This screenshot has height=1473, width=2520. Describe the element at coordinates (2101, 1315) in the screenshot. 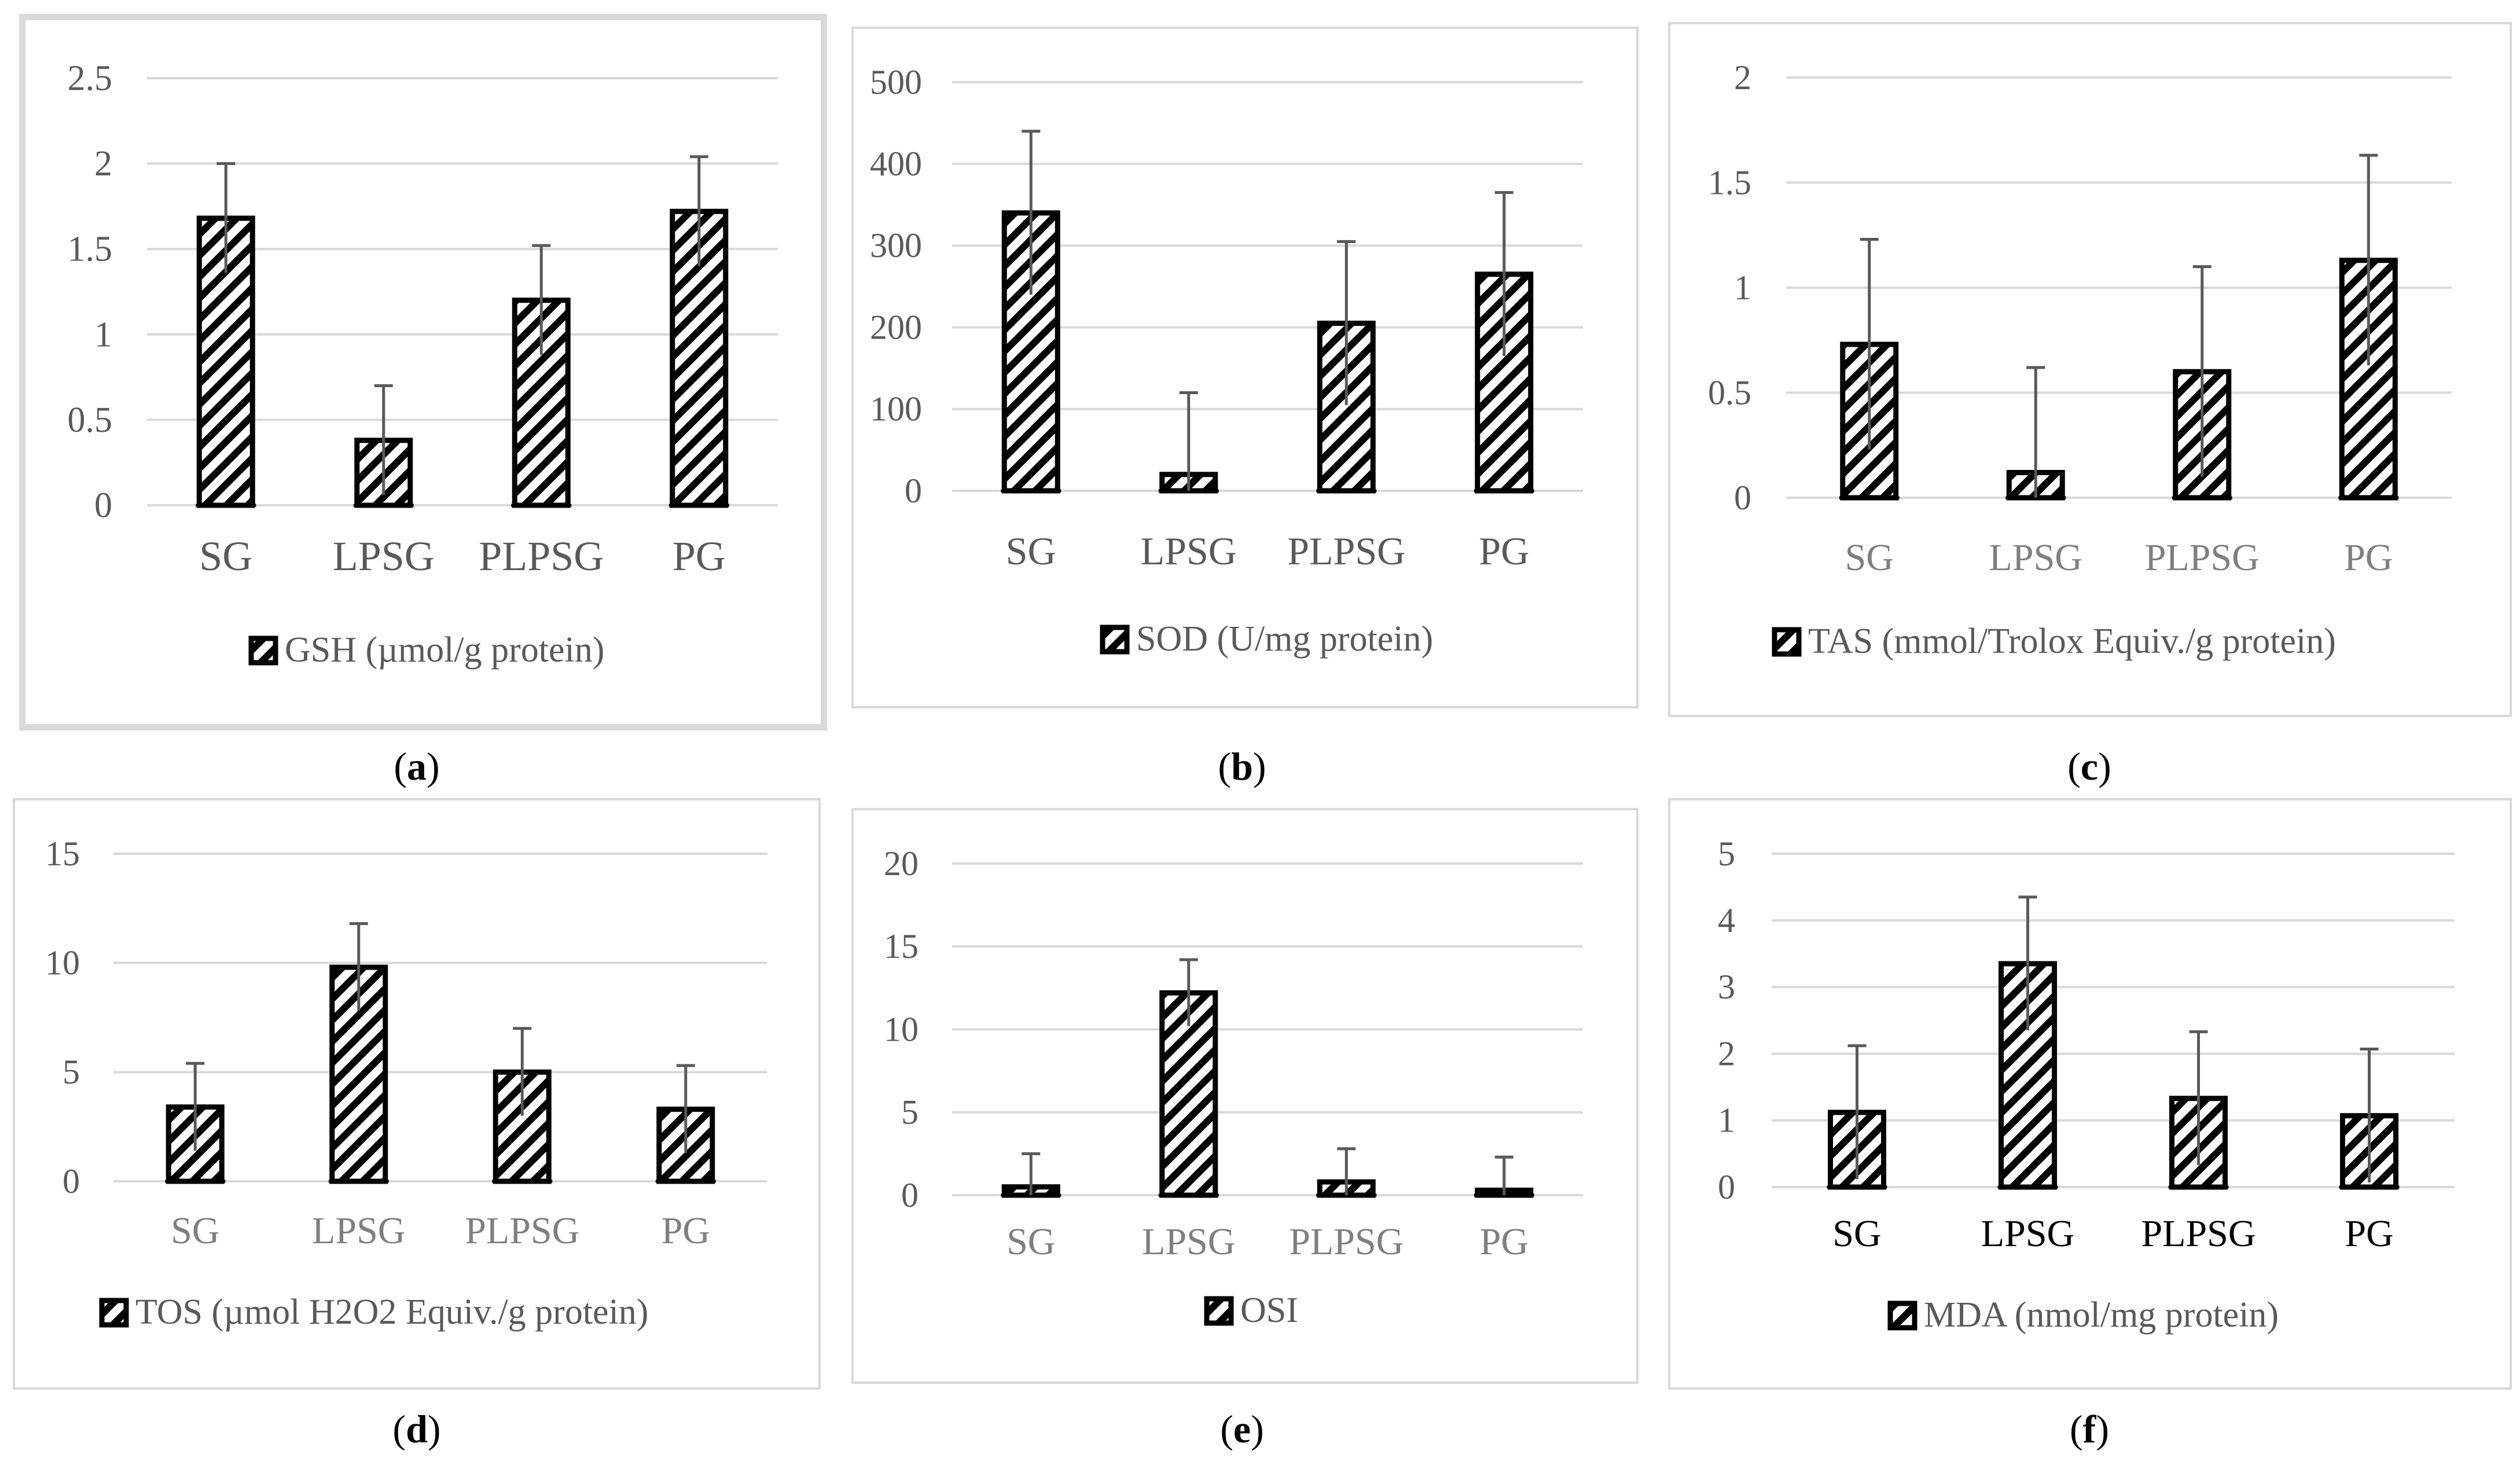

I see `legend-label: MDA (nmol/mg protein)` at that location.